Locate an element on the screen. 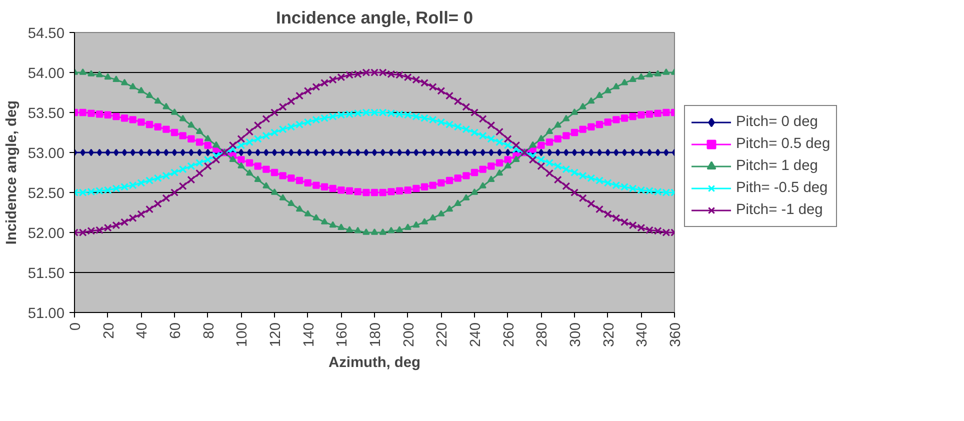 This screenshot has height=421, width=964. y-axis-title: Incidence angle, deg is located at coordinates (12, 172).